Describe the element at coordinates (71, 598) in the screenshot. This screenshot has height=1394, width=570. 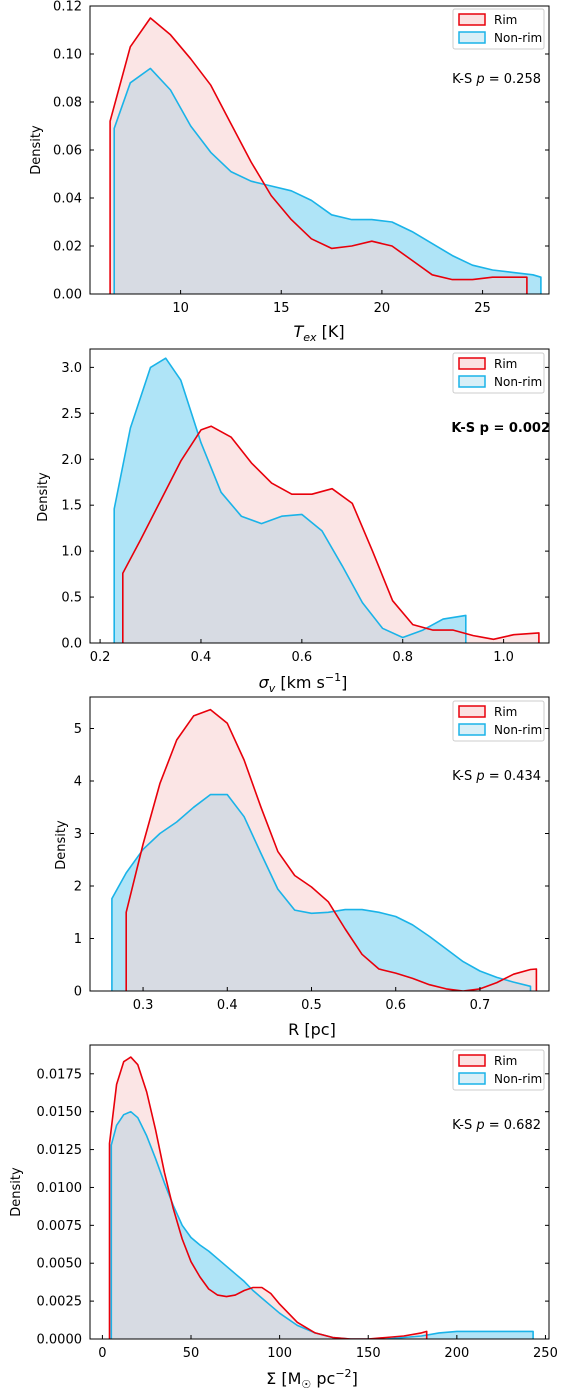
I see `y-tick-label: 0.5` at that location.